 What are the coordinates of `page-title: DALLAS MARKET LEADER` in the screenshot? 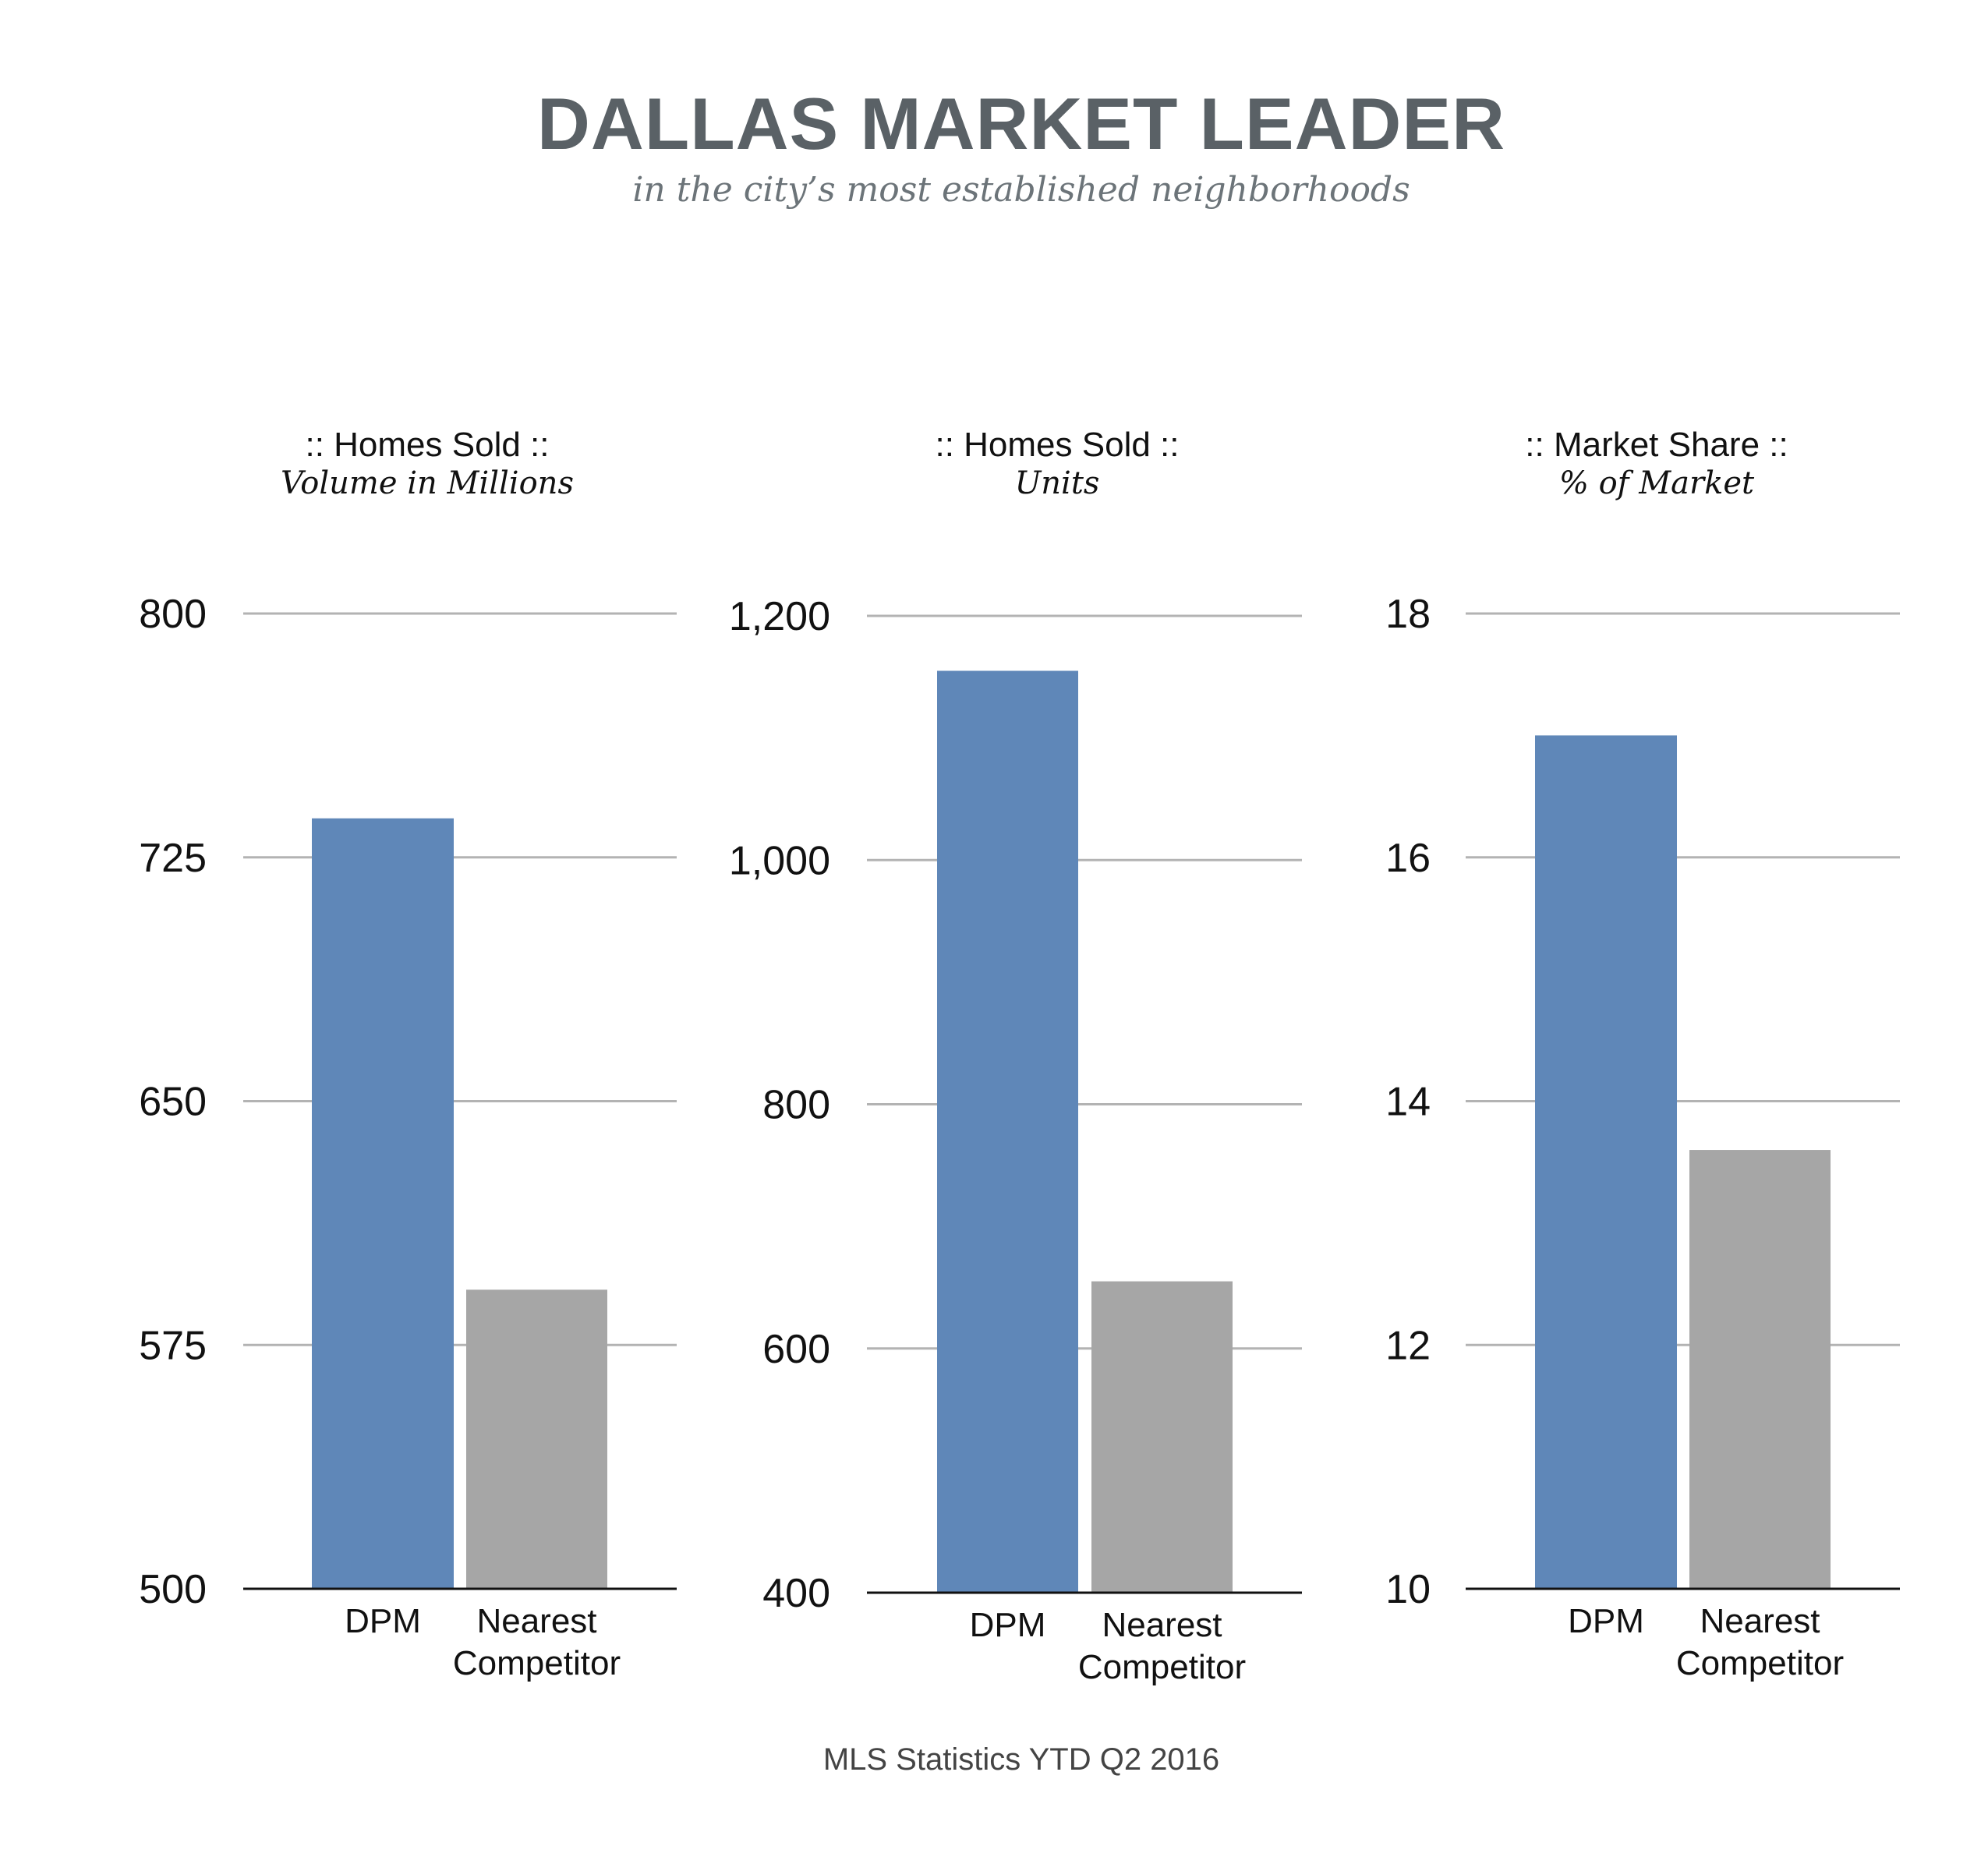 It's located at (1021, 123).